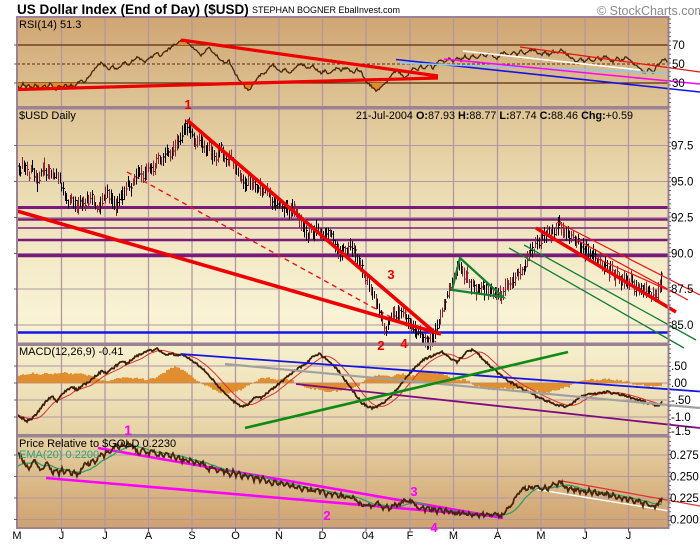 Image resolution: width=700 pixels, height=546 pixels. What do you see at coordinates (410, 536) in the screenshot?
I see `svg-text: F` at bounding box center [410, 536].